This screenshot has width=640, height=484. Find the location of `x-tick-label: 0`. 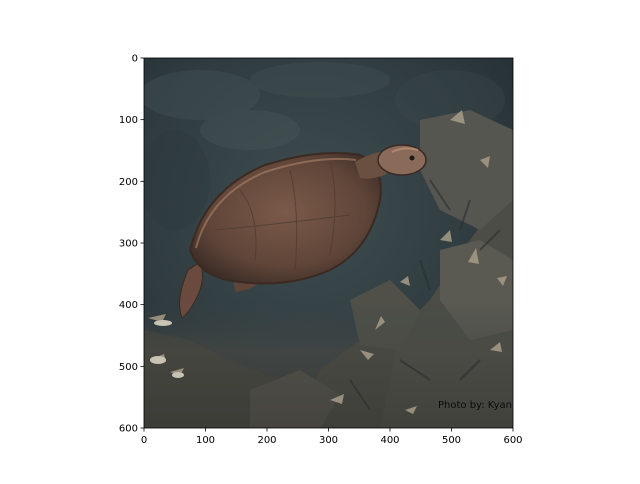

x-tick-label: 0 is located at coordinates (144, 440).